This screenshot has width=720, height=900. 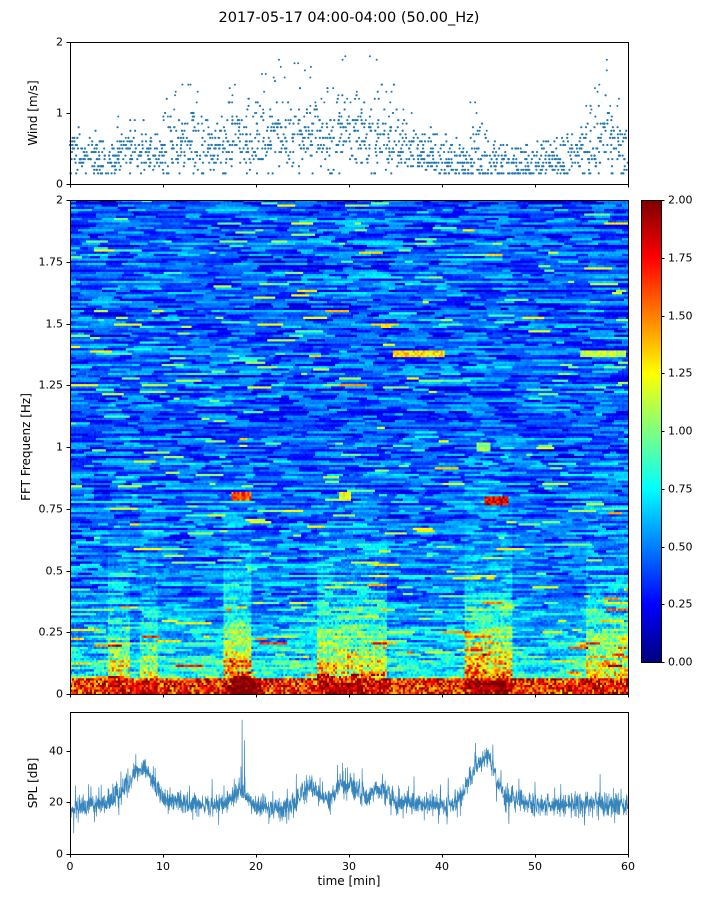 What do you see at coordinates (680, 431) in the screenshot?
I see `colorbar-tick-label: 1.00` at bounding box center [680, 431].